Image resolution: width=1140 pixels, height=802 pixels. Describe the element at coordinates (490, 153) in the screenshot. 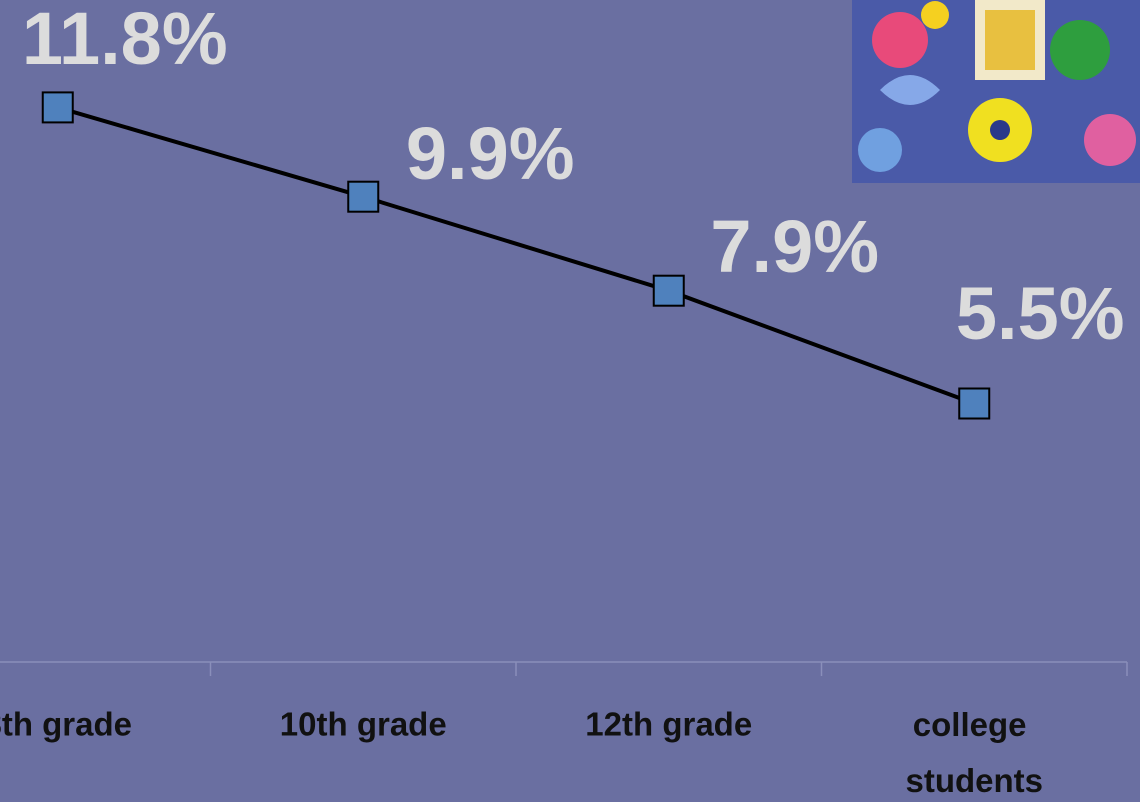

I see `data-label: 9.9%` at that location.